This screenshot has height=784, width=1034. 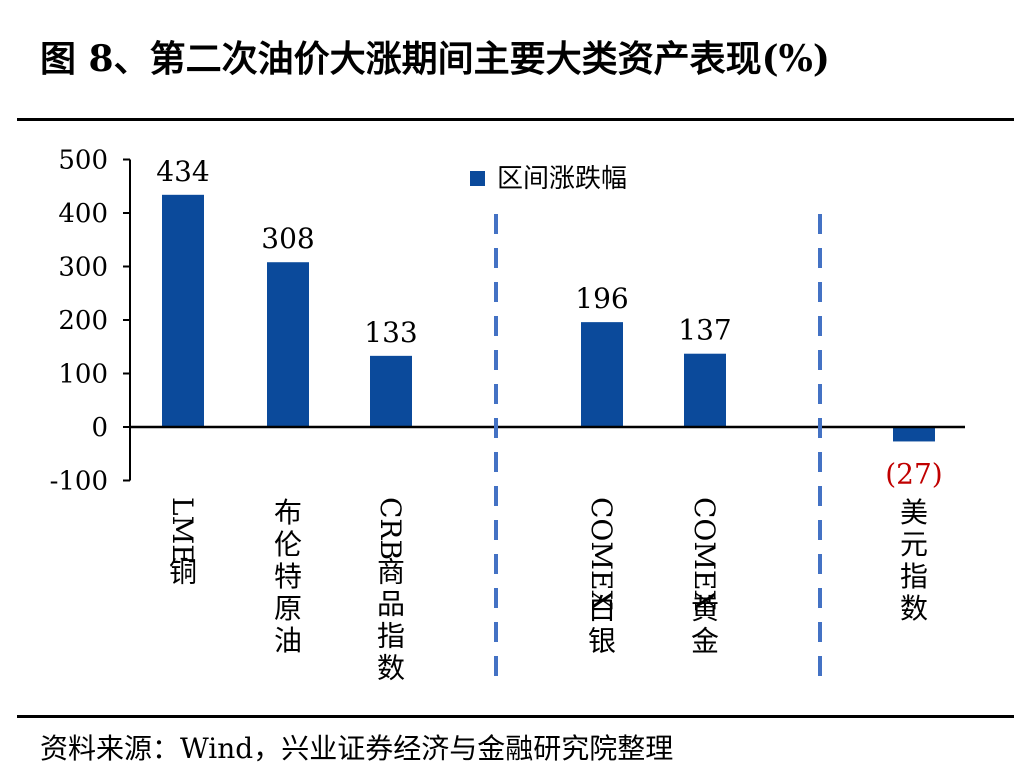 What do you see at coordinates (391, 571) in the screenshot?
I see `svg-text: 商` at bounding box center [391, 571].